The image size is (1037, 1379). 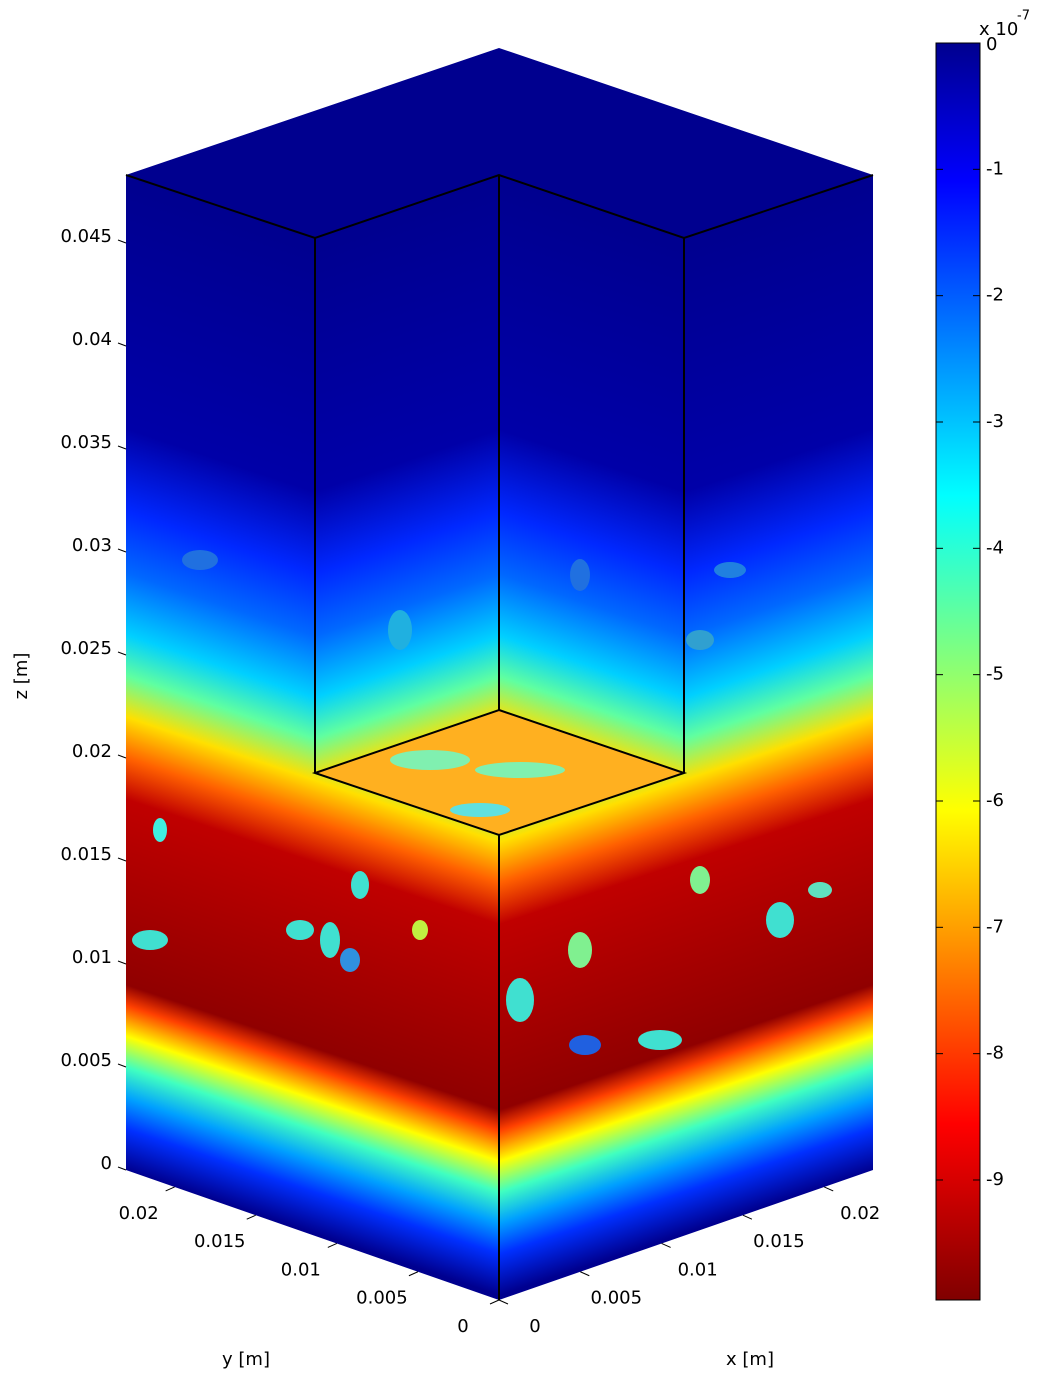 I want to click on top-face, so click(x=499, y=143).